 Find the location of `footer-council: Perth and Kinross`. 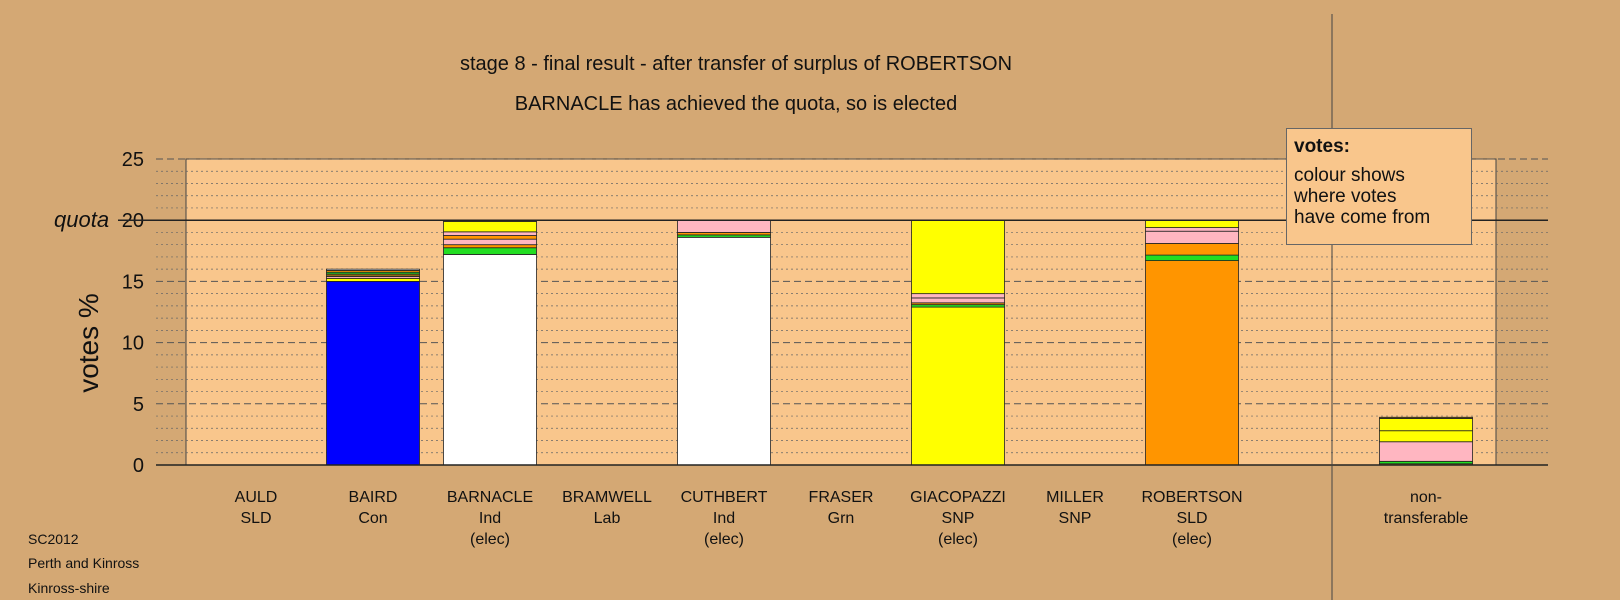

footer-council: Perth and Kinross is located at coordinates (84, 563).